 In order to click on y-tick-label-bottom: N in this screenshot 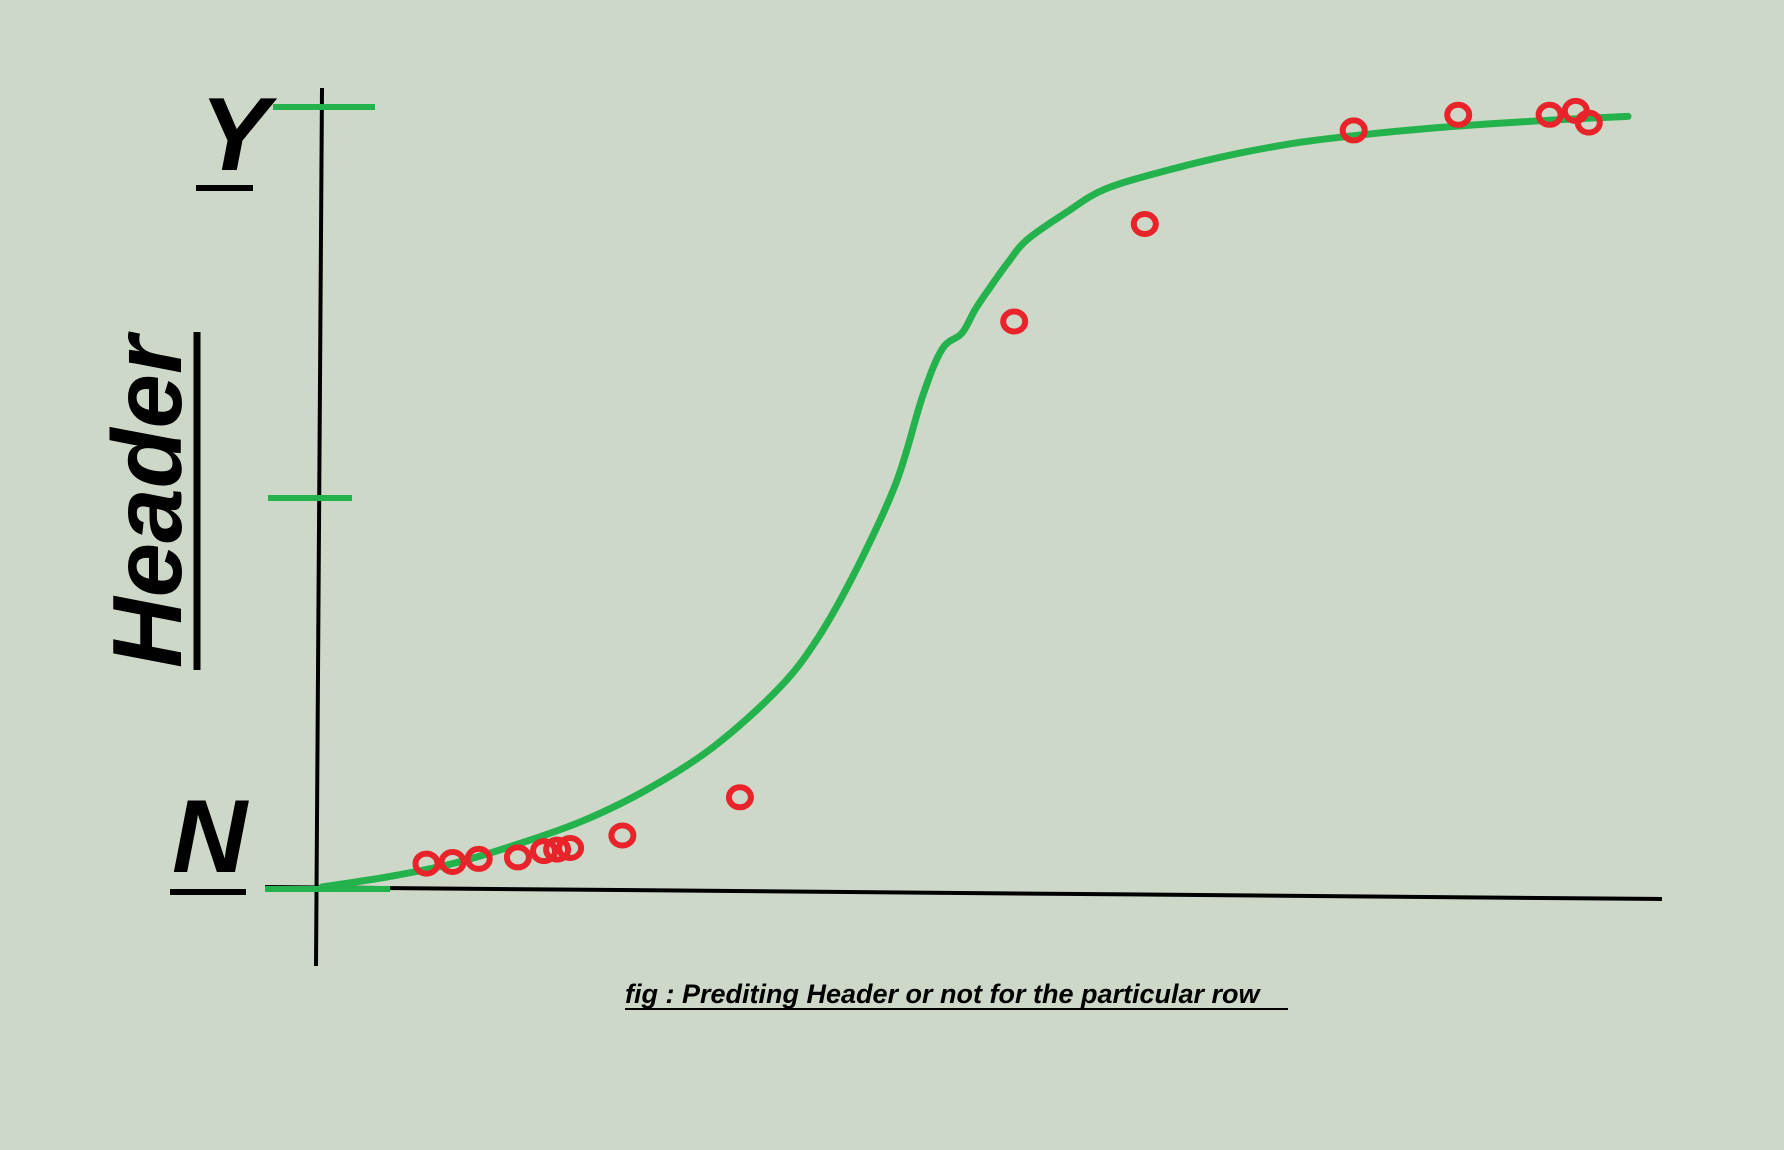, I will do `click(210, 837)`.